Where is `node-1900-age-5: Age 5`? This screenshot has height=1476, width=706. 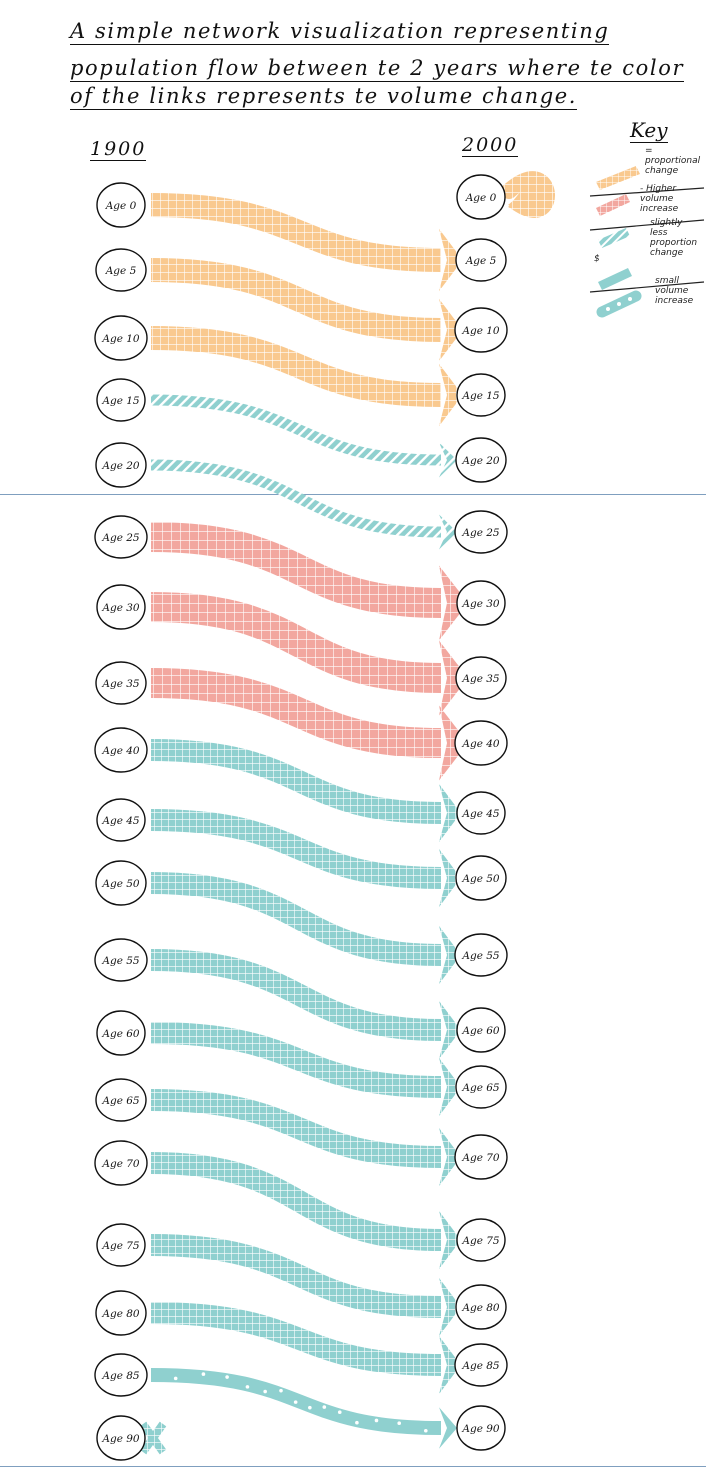
node-1900-age-5: Age 5 is located at coordinates (121, 270).